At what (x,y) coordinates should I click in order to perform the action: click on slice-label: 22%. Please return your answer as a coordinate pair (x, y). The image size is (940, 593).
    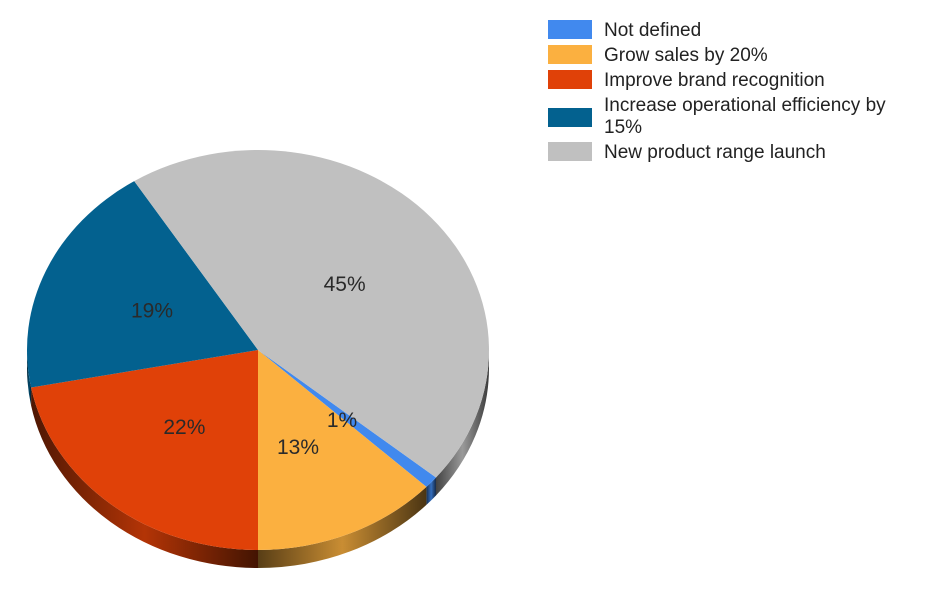
    Looking at the image, I should click on (184, 427).